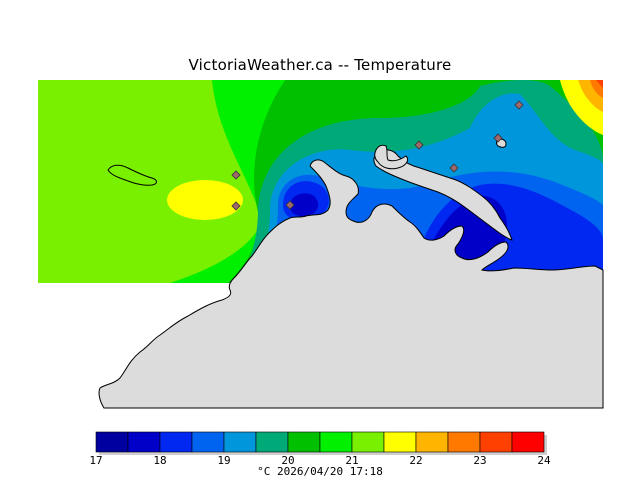 This screenshot has height=480, width=640. I want to click on colorbar-tick-label: 19, so click(224, 460).